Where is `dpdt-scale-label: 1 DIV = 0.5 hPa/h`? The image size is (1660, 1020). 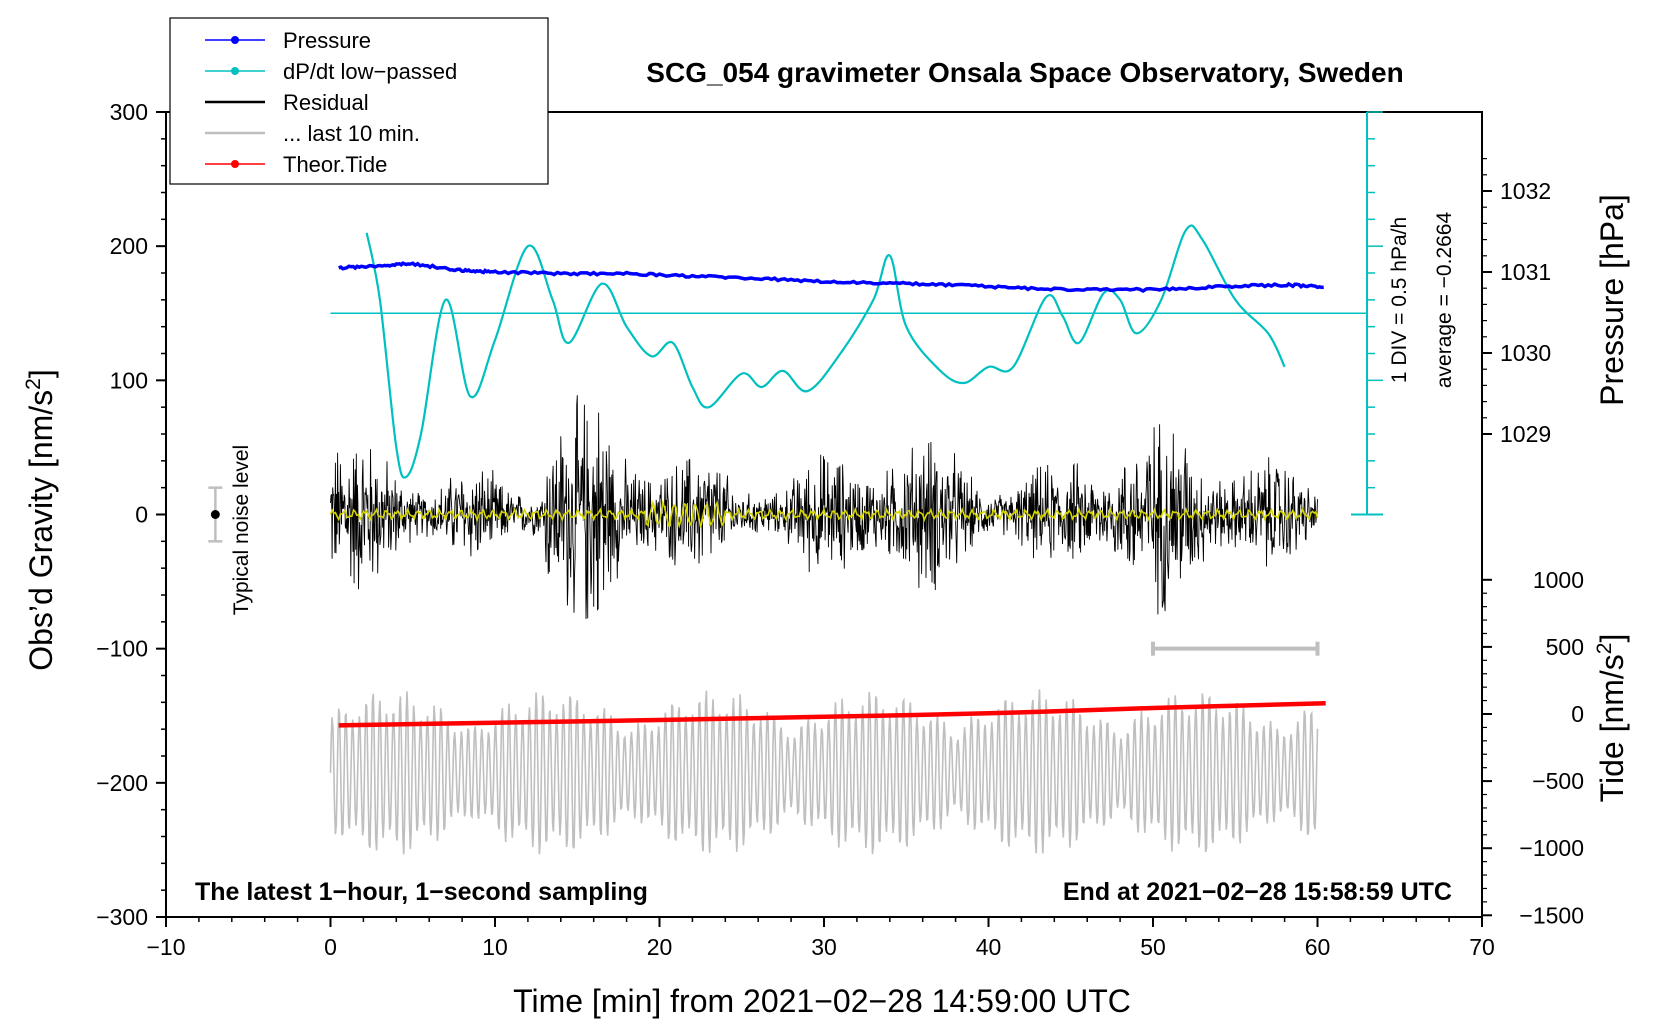 dpdt-scale-label: 1 DIV = 0.5 hPa/h is located at coordinates (1399, 300).